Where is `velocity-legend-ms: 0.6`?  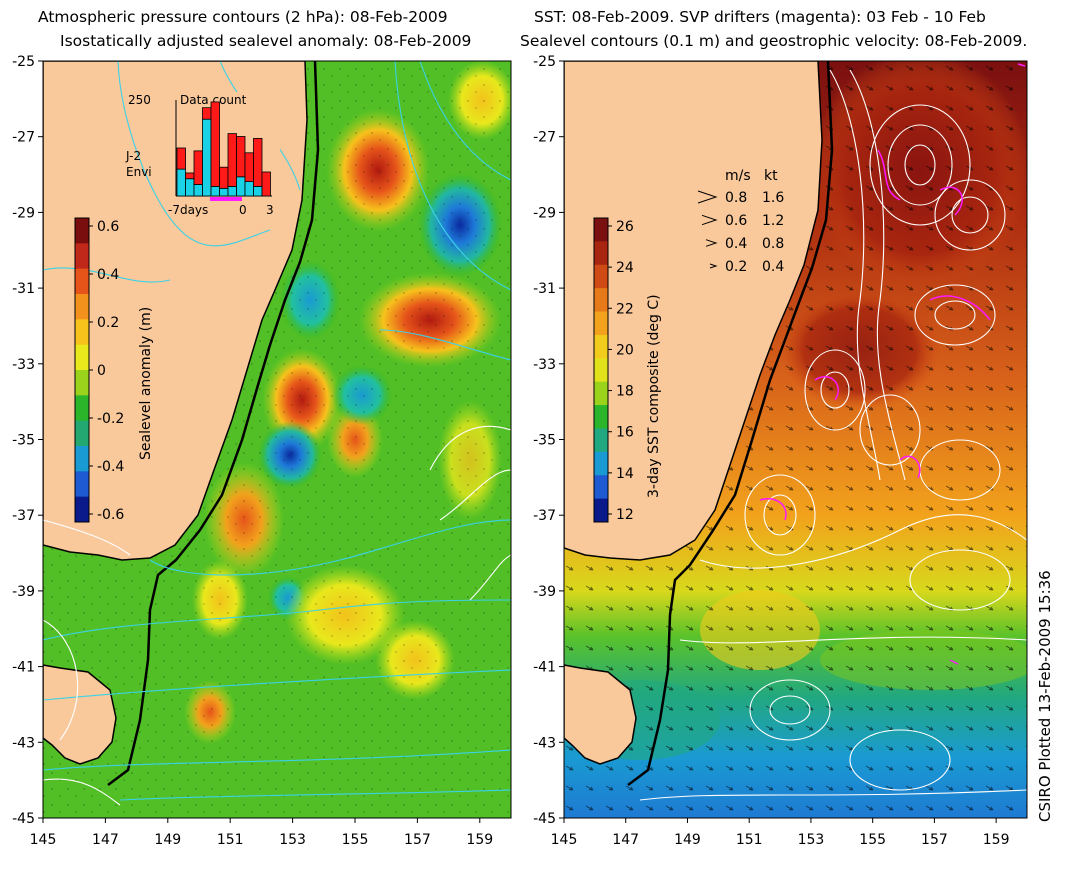 velocity-legend-ms: 0.6 is located at coordinates (736, 221).